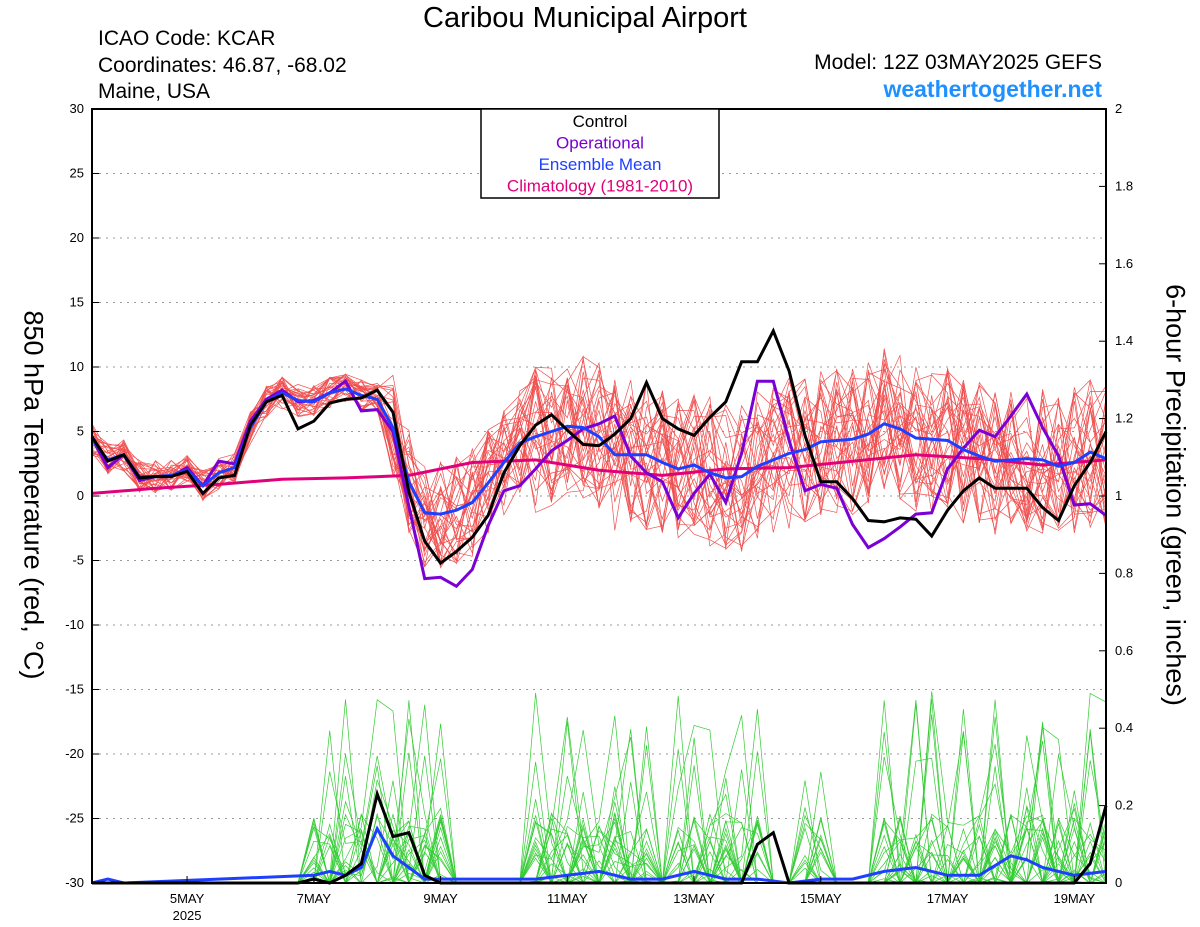 Image resolution: width=1200 pixels, height=927 pixels. I want to click on legend-entry: Ensemble Mean, so click(600, 164).